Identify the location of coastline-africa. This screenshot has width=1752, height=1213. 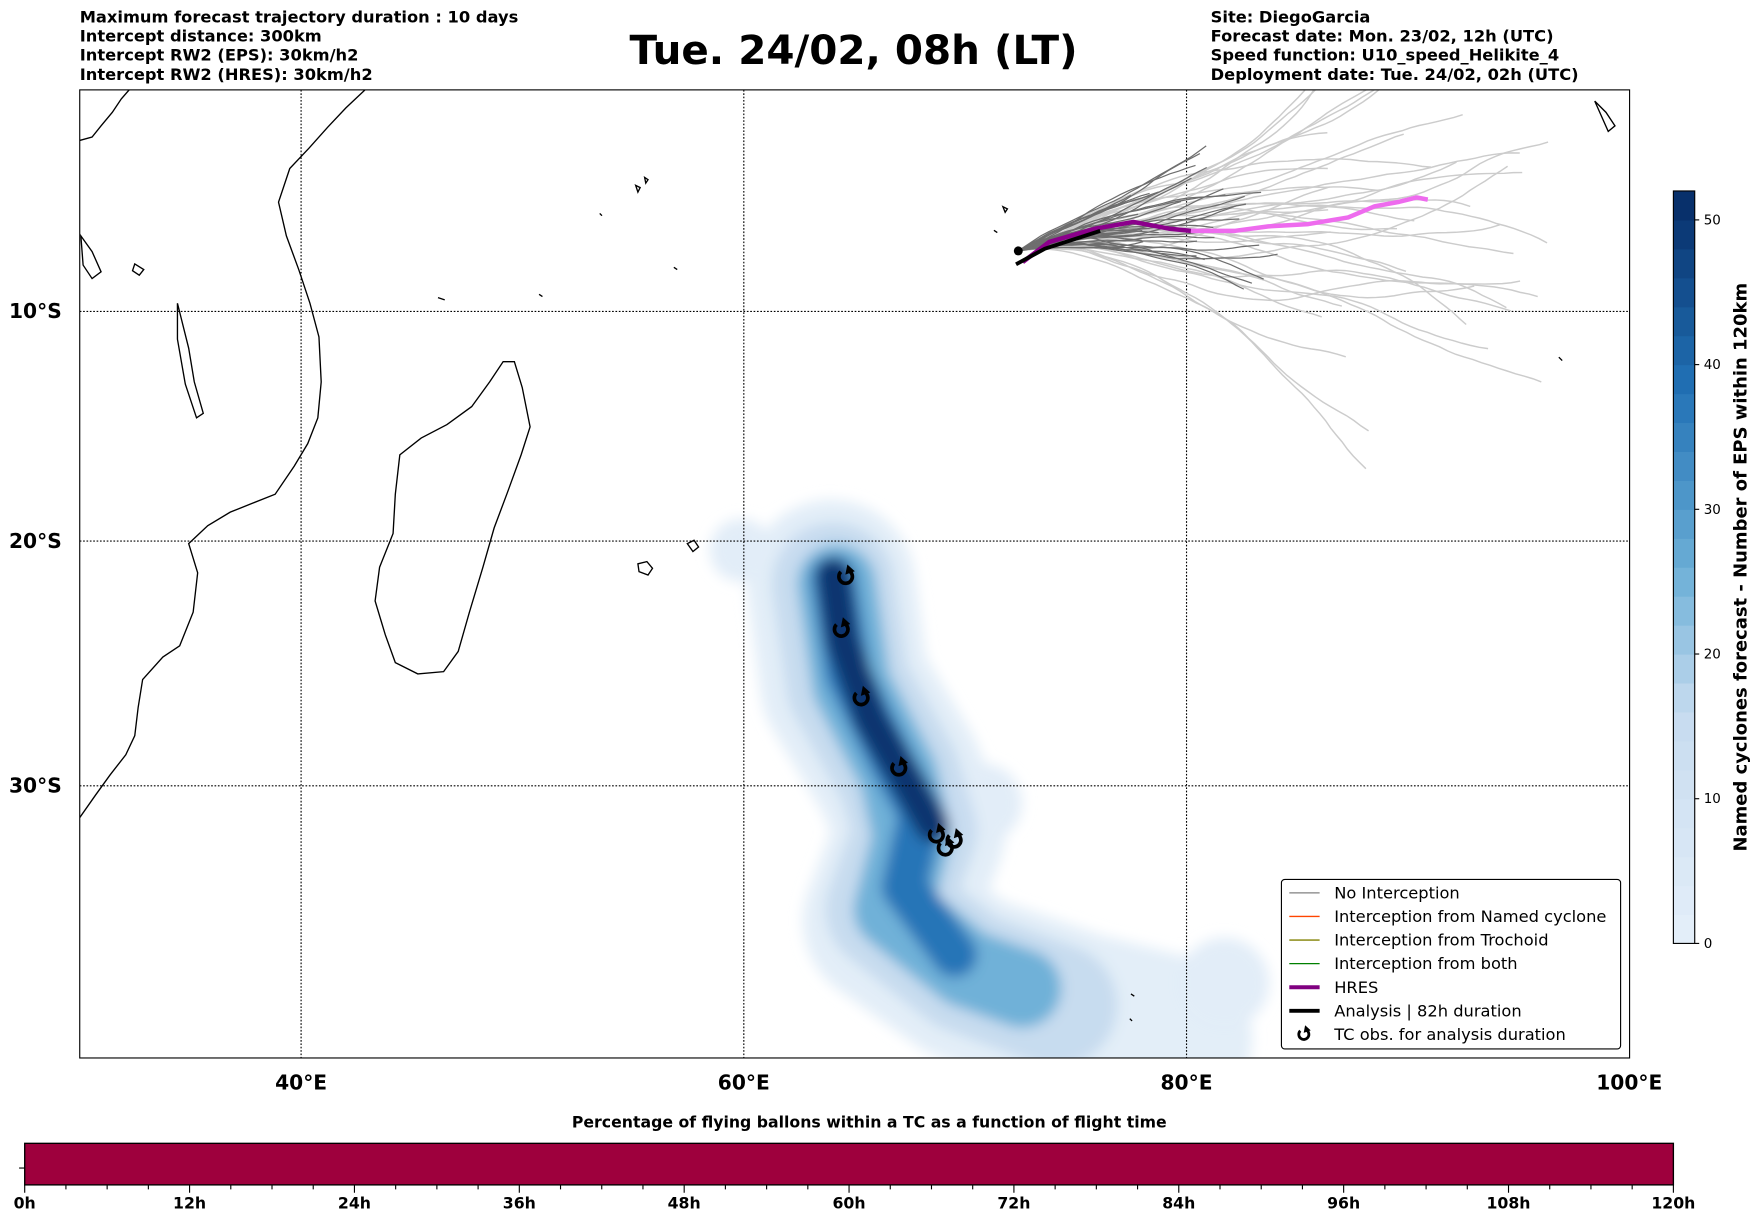
(222, 454).